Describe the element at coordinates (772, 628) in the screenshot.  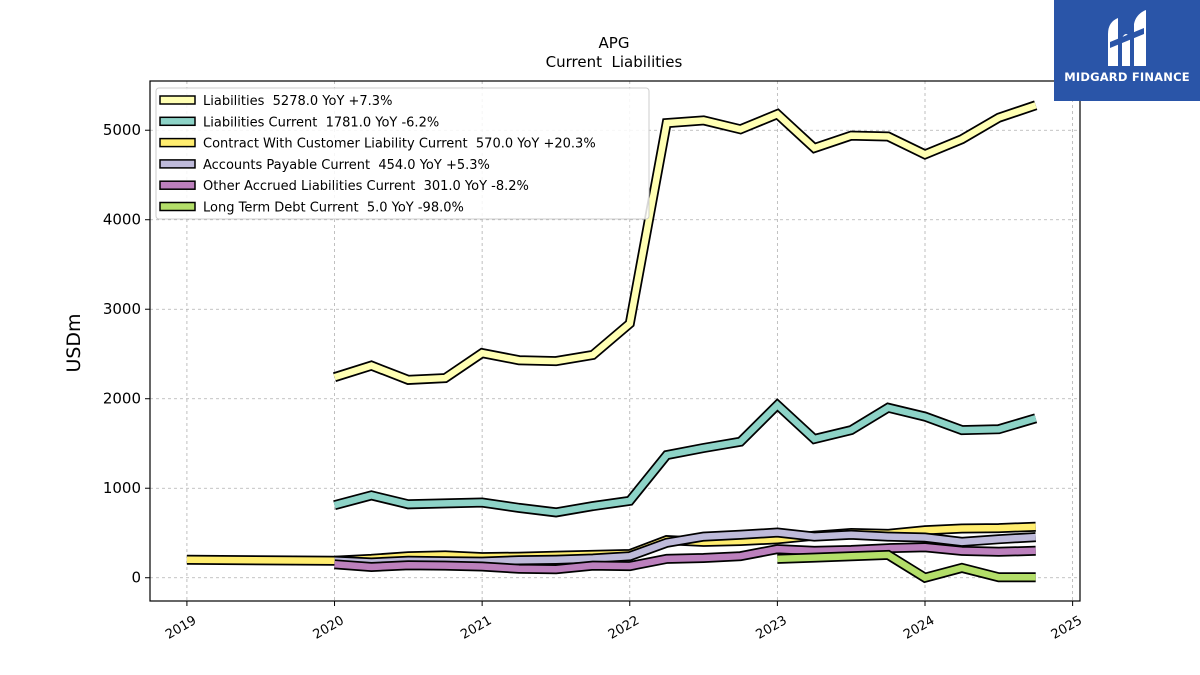
I see `x-tick-label: 2023` at that location.